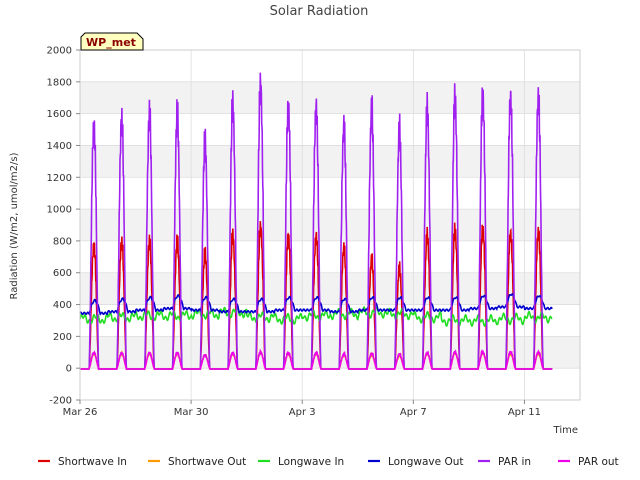  I want to click on y-tick-label: 1200, so click(59, 178).